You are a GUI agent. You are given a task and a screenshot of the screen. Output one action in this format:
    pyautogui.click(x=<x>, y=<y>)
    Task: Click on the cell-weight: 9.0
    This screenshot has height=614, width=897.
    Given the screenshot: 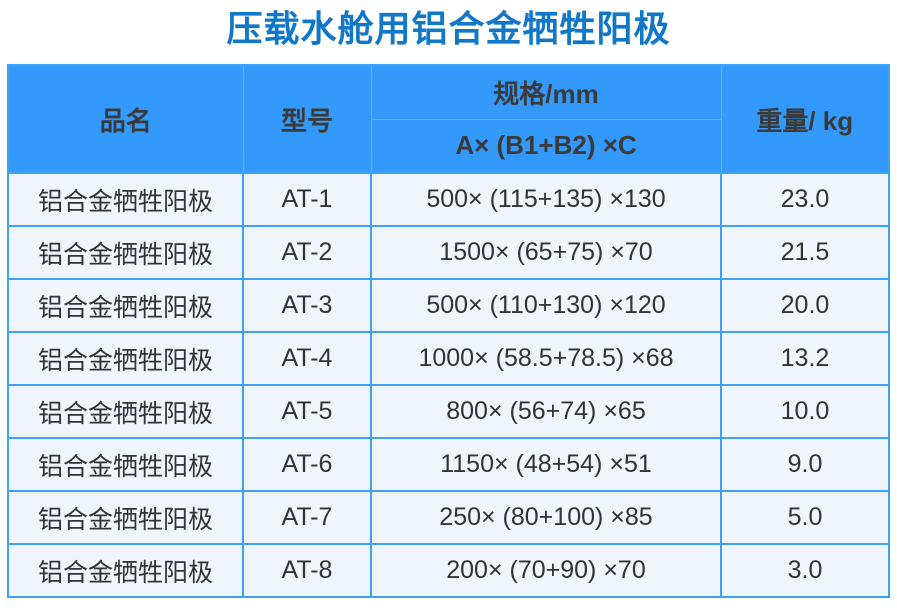 What is the action you would take?
    pyautogui.click(x=805, y=464)
    